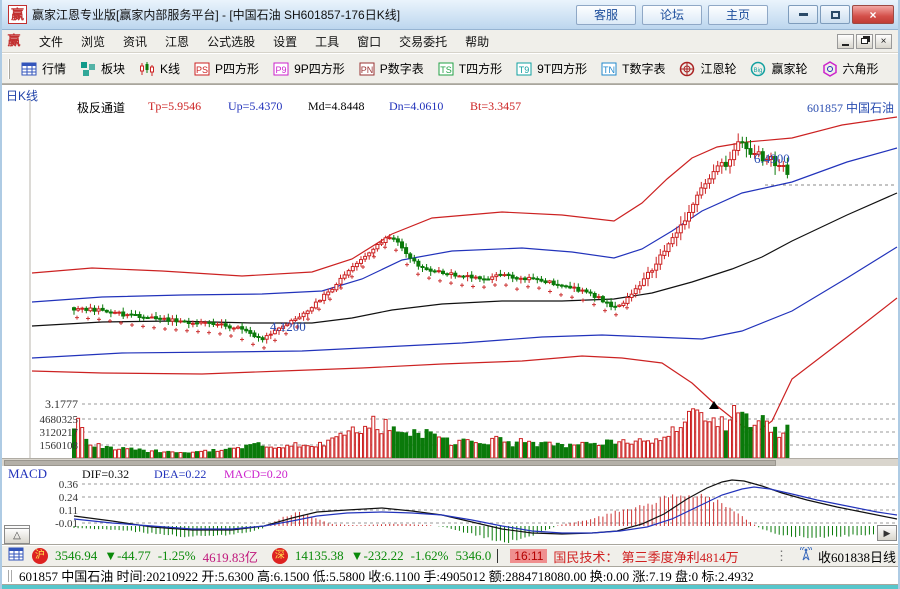 The height and width of the screenshot is (589, 900). I want to click on toolbar-button-label: T四方形, so click(480, 69).